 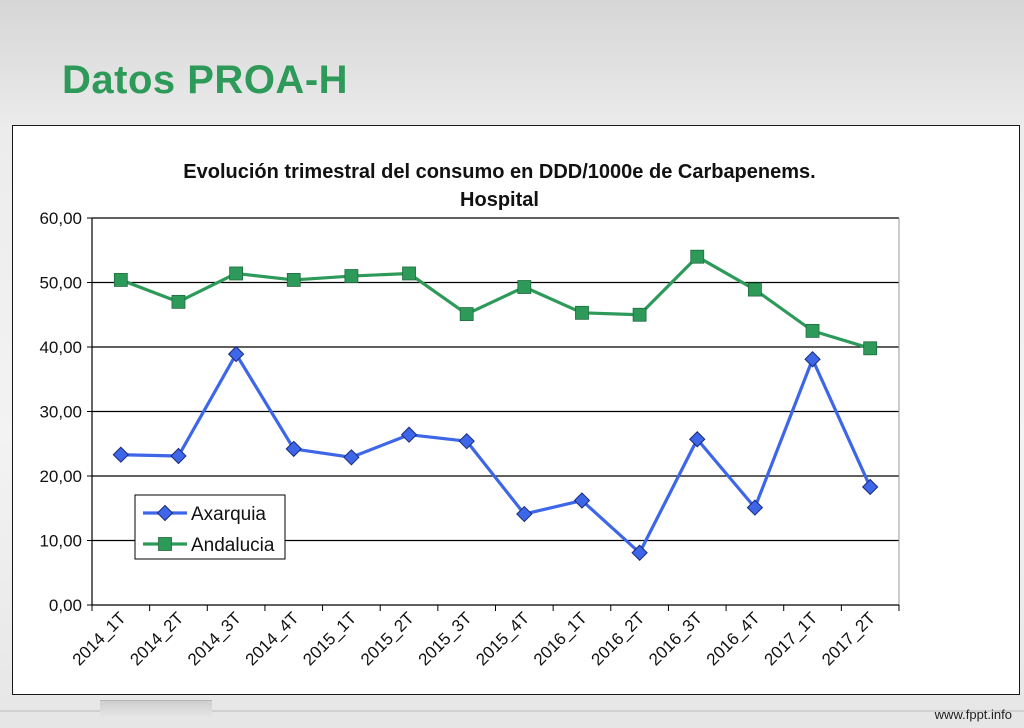 What do you see at coordinates (675, 638) in the screenshot?
I see `x-tick-label: 2016_3T` at bounding box center [675, 638].